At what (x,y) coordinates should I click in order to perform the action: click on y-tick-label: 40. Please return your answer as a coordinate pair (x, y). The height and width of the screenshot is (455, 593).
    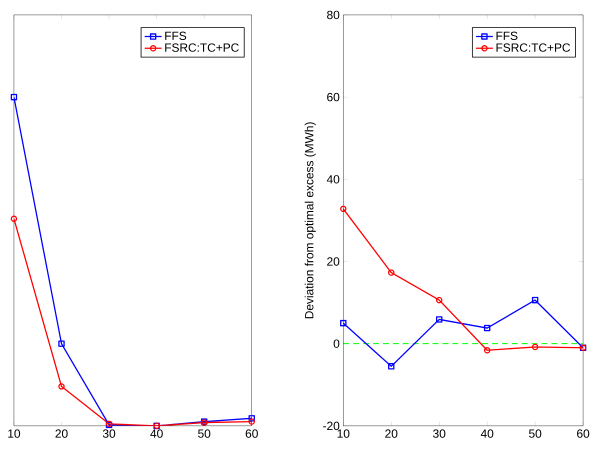
    Looking at the image, I should click on (333, 179).